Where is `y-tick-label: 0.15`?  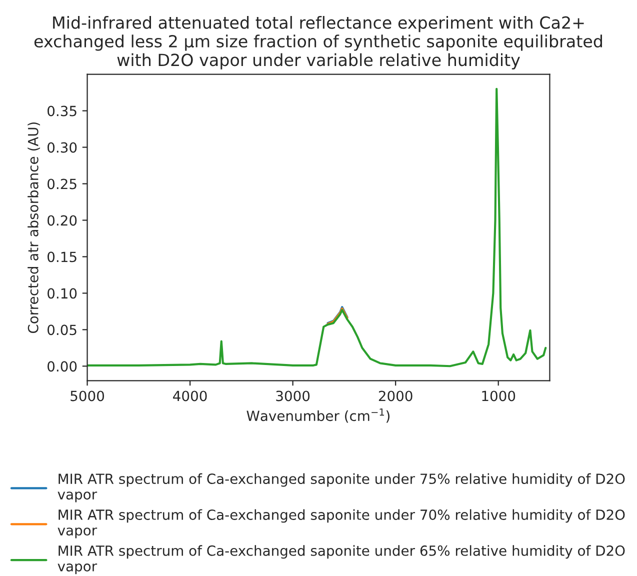
y-tick-label: 0.15 is located at coordinates (62, 257).